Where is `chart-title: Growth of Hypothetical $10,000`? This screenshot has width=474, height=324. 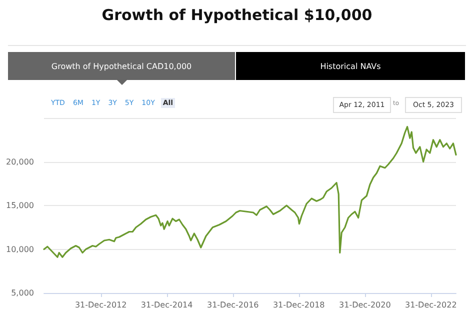 chart-title: Growth of Hypothetical $10,000 is located at coordinates (237, 15).